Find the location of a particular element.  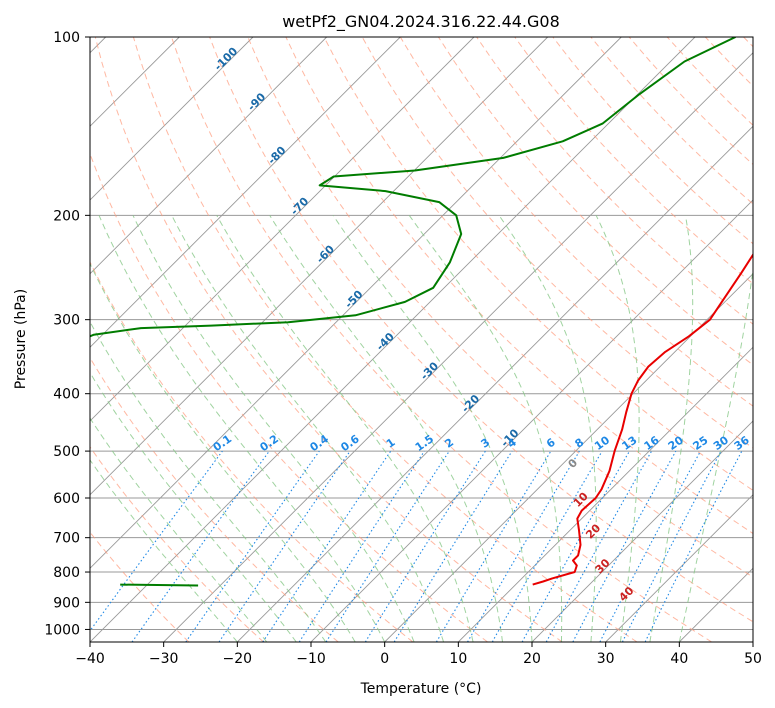

y-tick-label: 1000 is located at coordinates (62, 630).